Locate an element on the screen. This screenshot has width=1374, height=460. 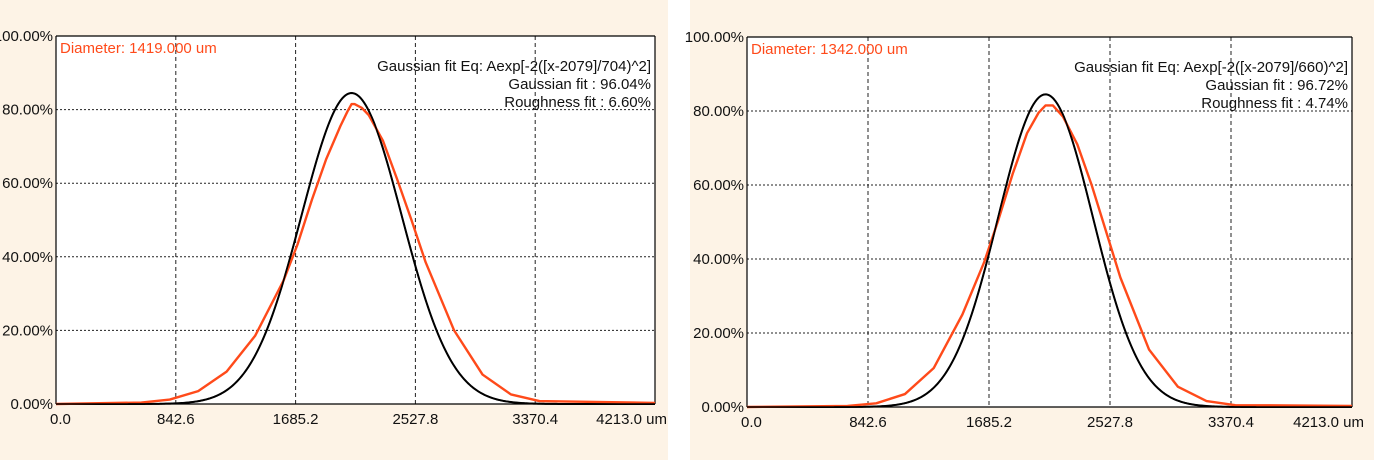
c0-x-tick-label-1: 842.6 is located at coordinates (176, 419).